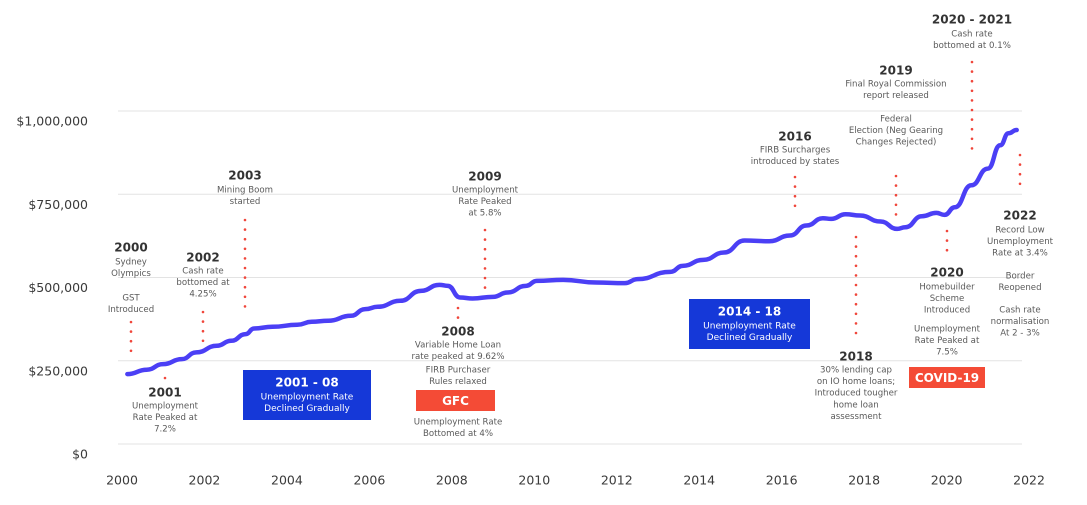 The height and width of the screenshot is (505, 1087). Describe the element at coordinates (484, 177) in the screenshot. I see `annotation-year: 2009` at that location.